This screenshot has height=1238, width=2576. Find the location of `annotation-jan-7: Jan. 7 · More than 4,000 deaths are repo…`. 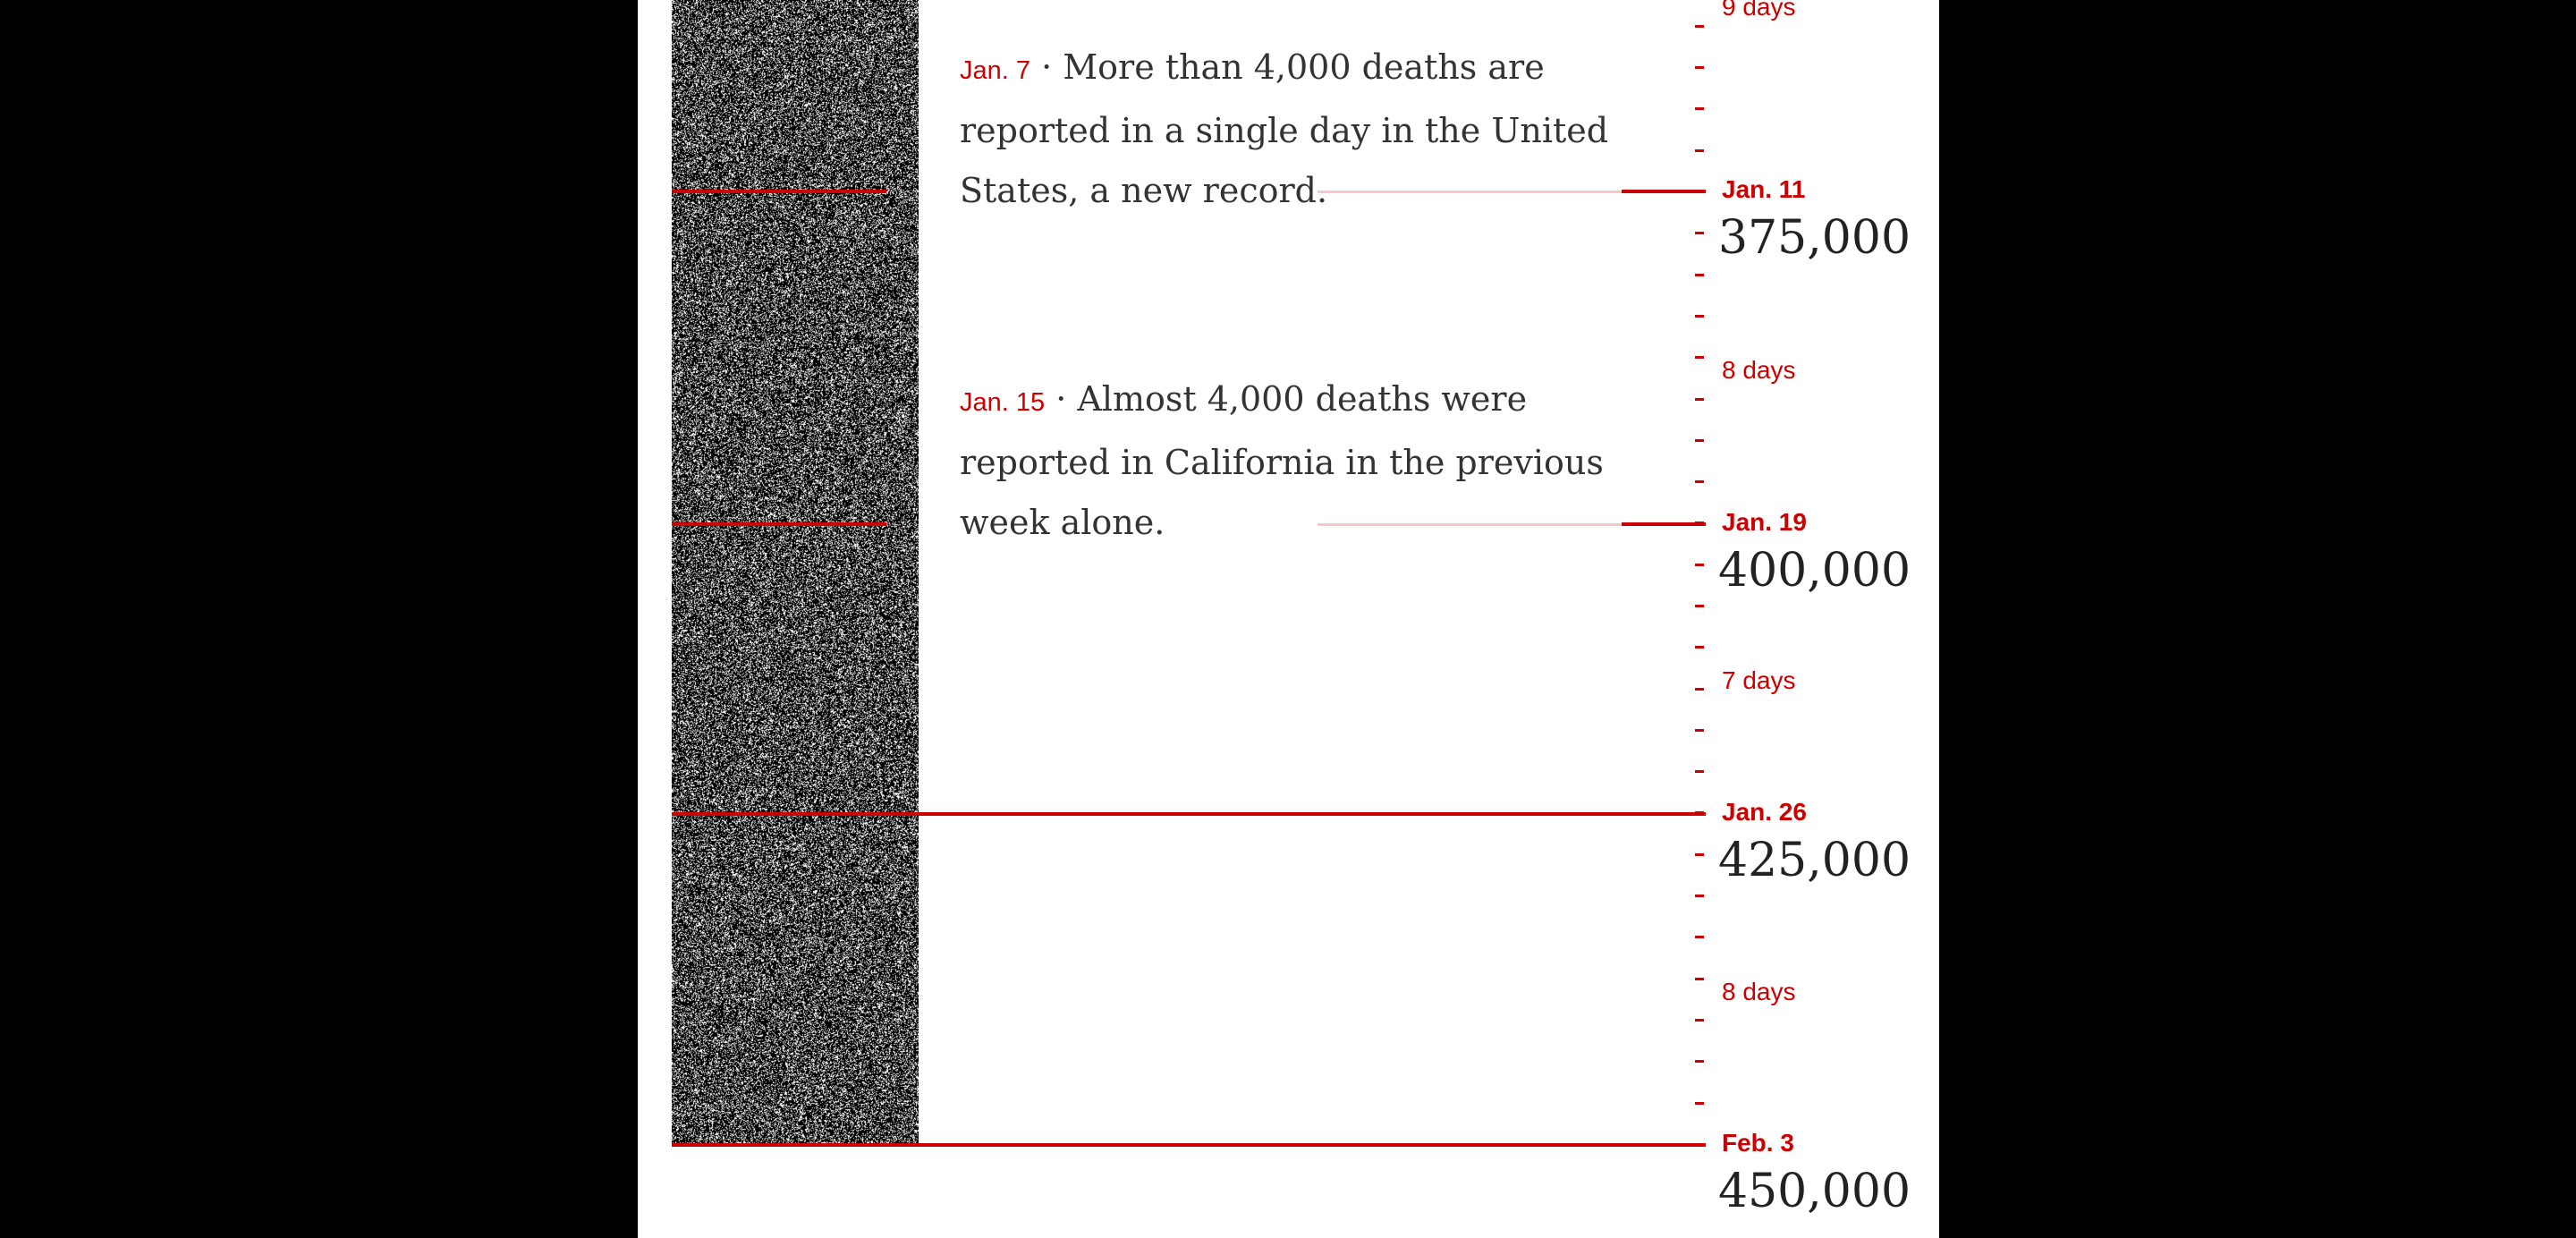

annotation-jan-7: Jan. 7 · More than 4,000 deaths are repo… is located at coordinates (1300, 129).